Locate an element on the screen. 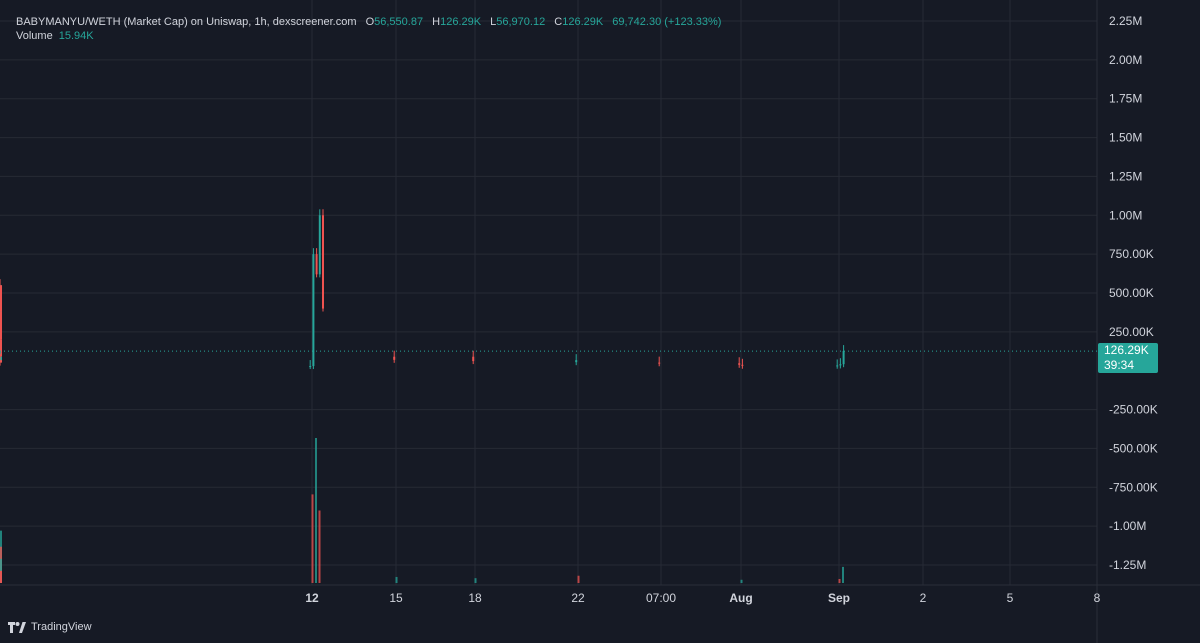  close-key: C is located at coordinates (558, 22).